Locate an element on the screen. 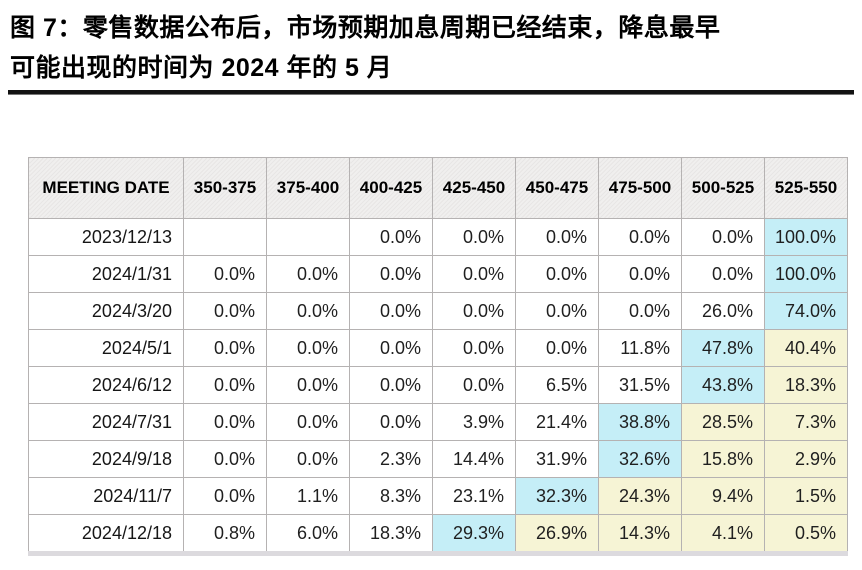 The image size is (862, 570). probability-cell: 4.1% is located at coordinates (723, 534).